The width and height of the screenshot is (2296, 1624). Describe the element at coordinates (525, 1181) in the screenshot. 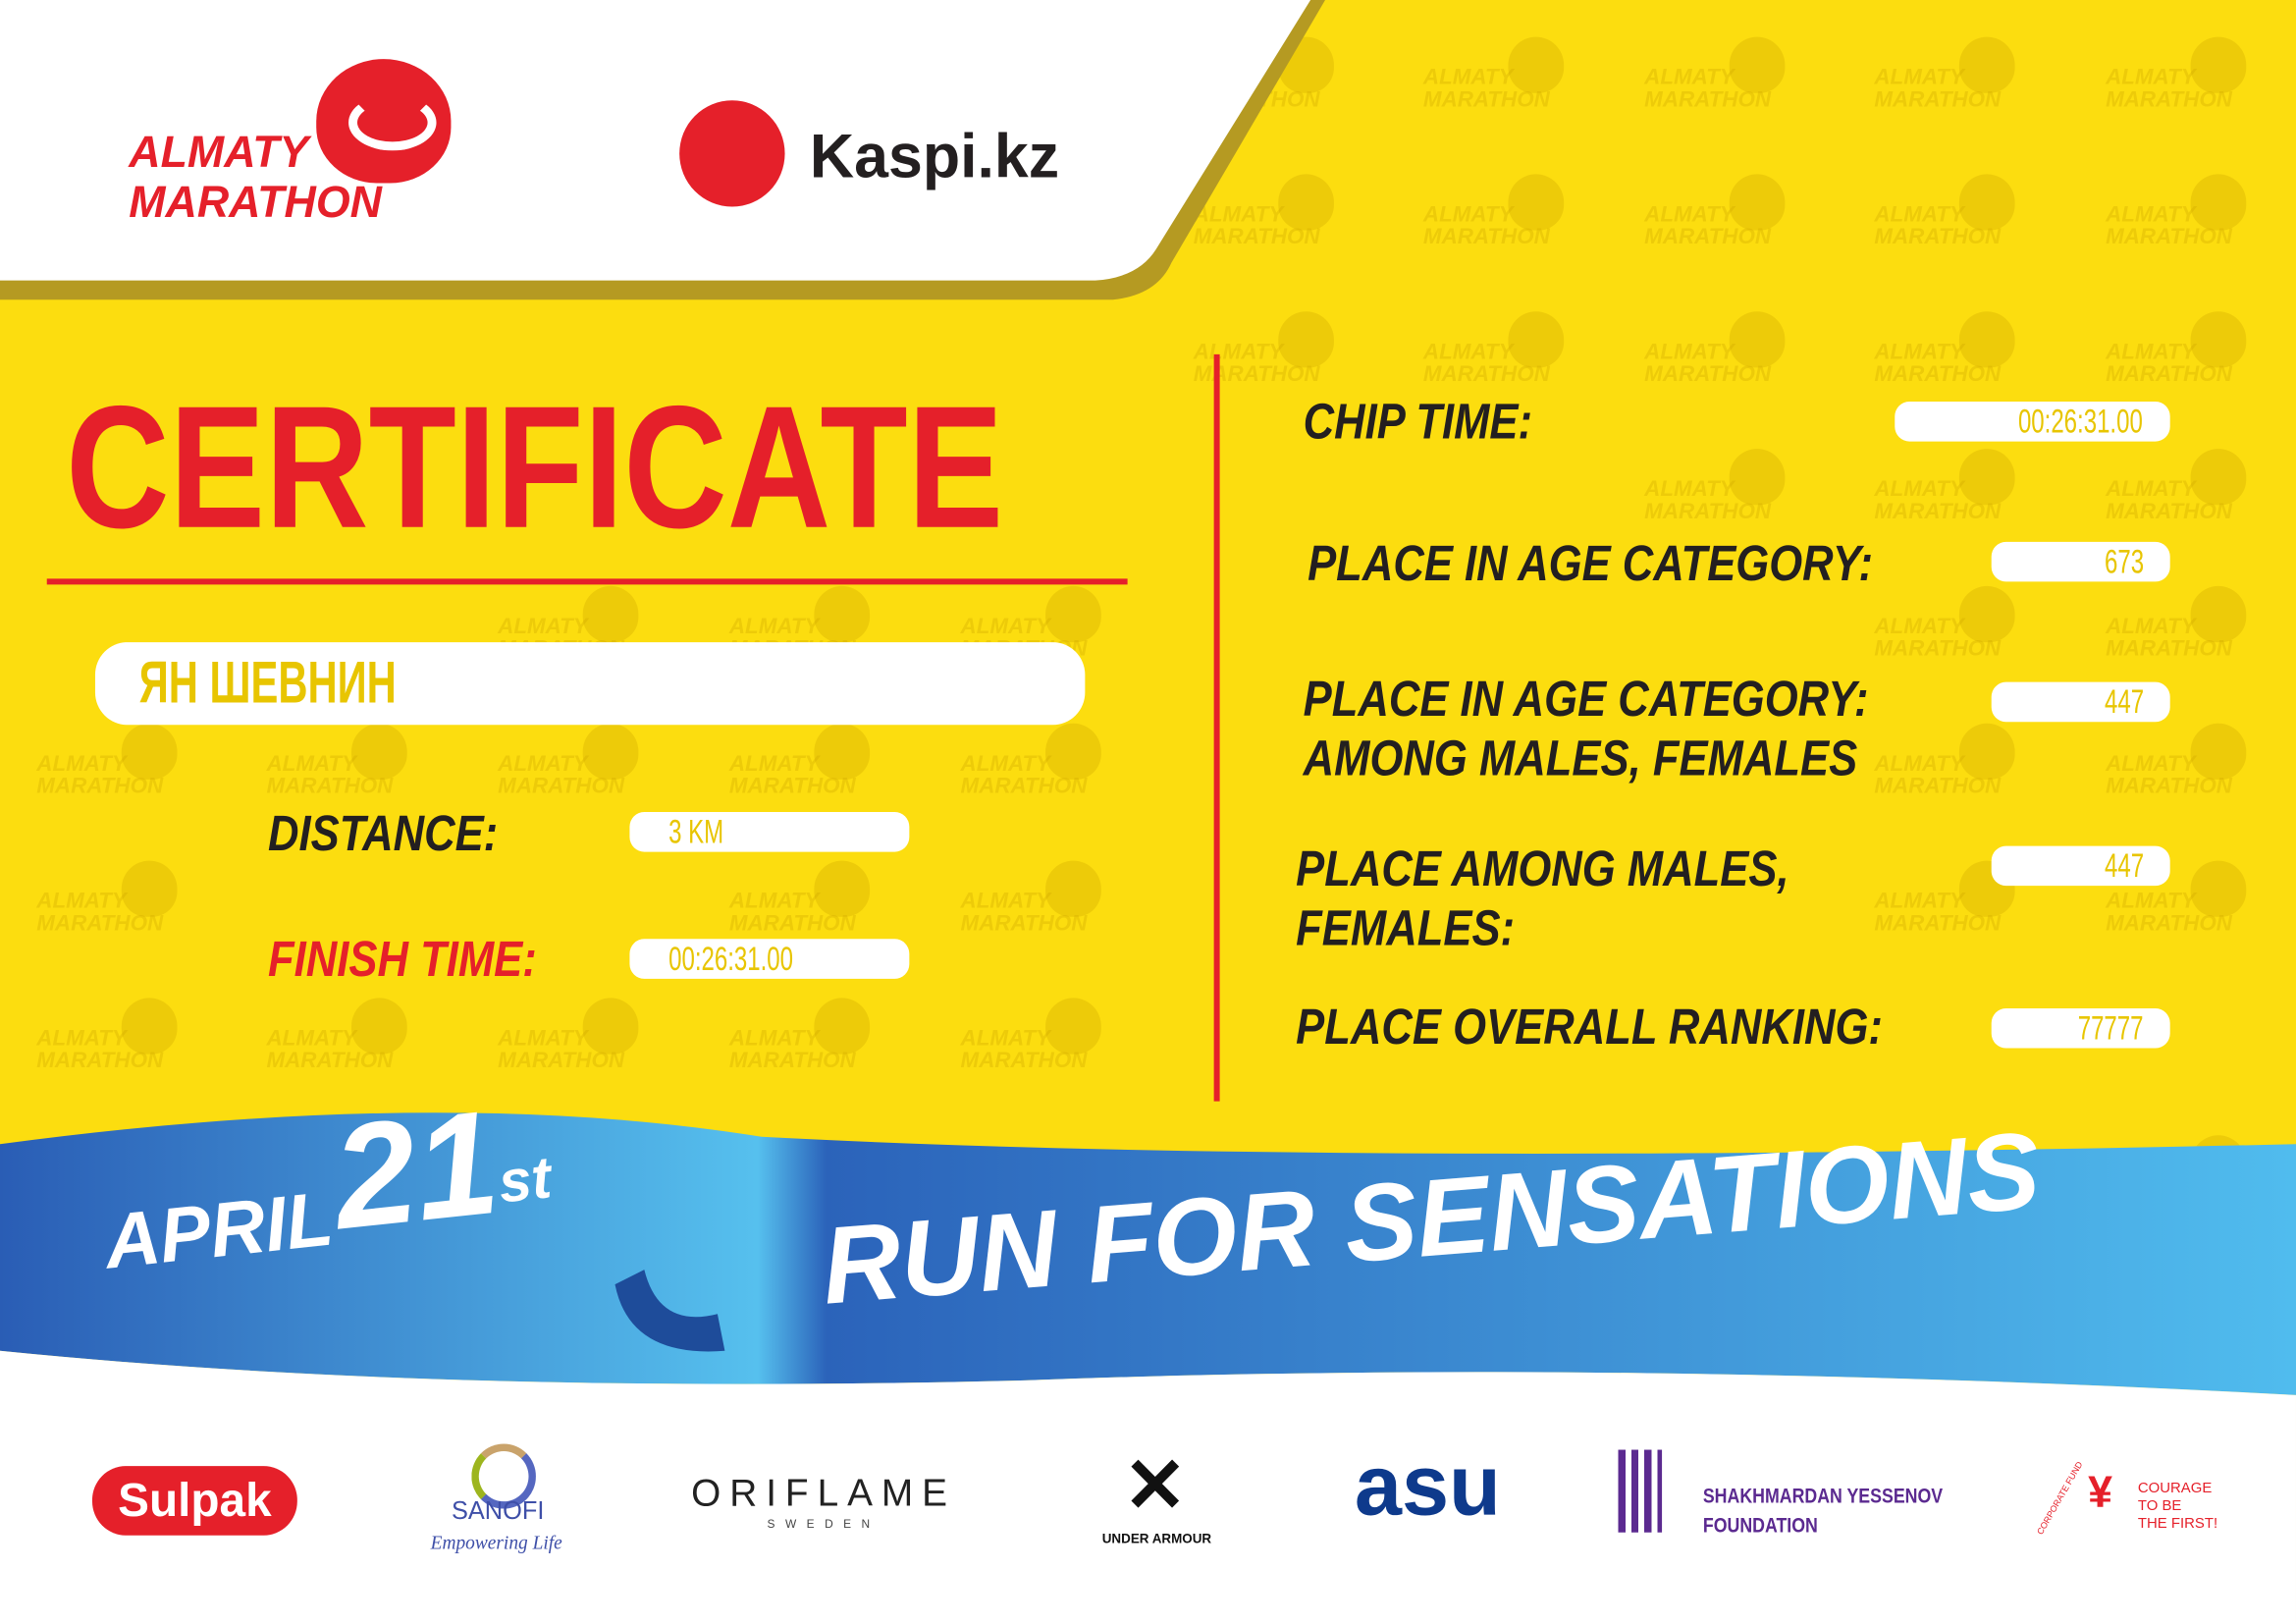

I see `event-day-suffix: st` at that location.